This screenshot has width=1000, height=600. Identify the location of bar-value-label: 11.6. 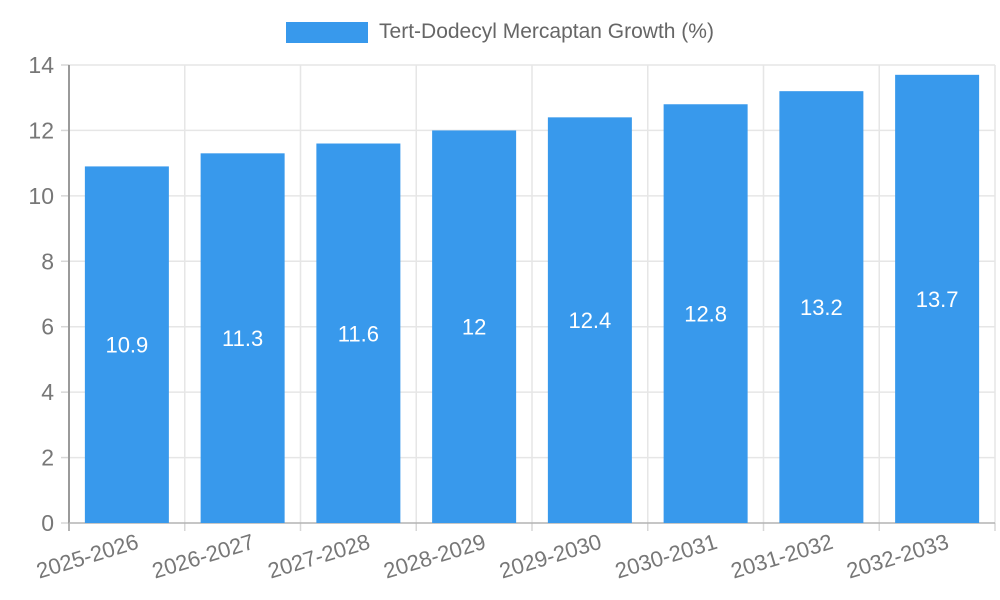
(358, 333).